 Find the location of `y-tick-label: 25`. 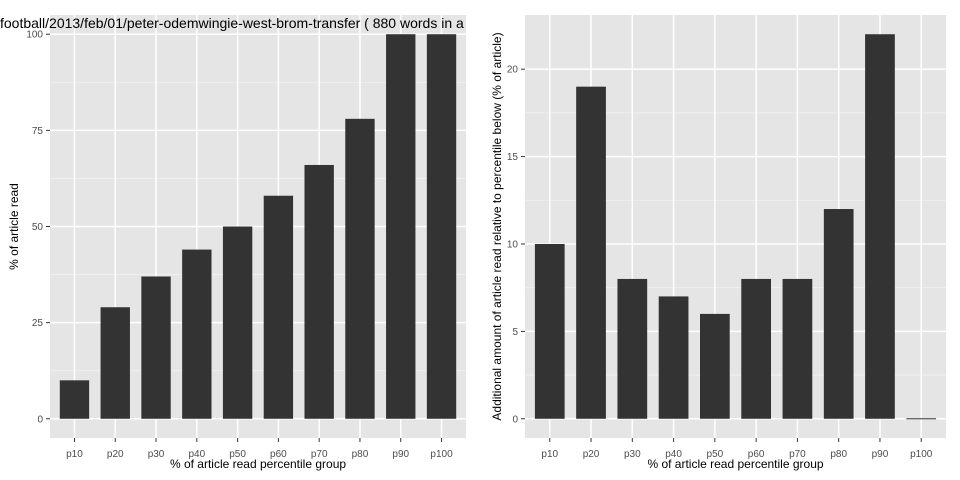

y-tick-label: 25 is located at coordinates (38, 323).